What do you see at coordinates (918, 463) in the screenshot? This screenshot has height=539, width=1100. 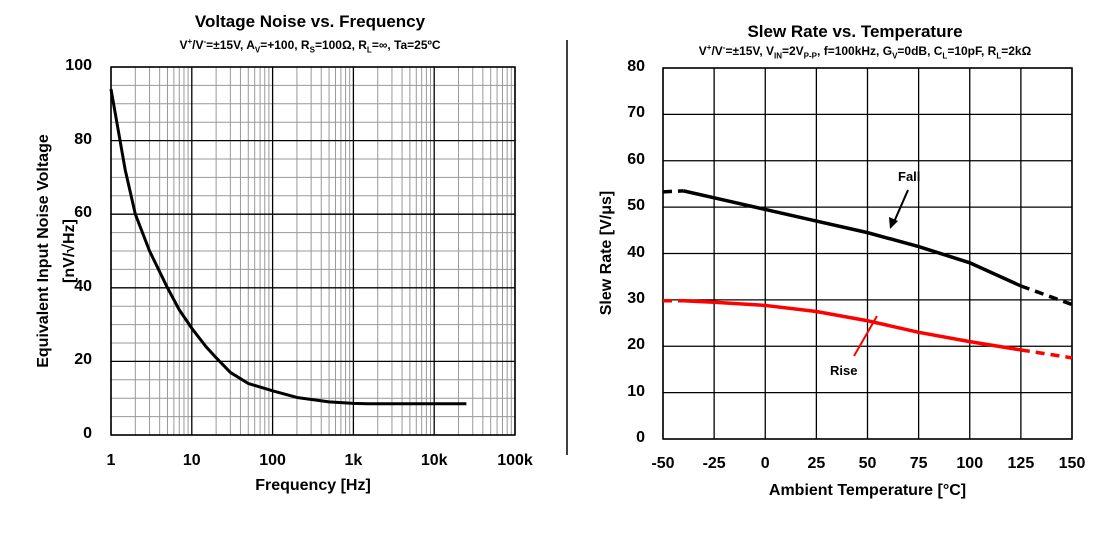 I see `x-tick-label: 75` at bounding box center [918, 463].